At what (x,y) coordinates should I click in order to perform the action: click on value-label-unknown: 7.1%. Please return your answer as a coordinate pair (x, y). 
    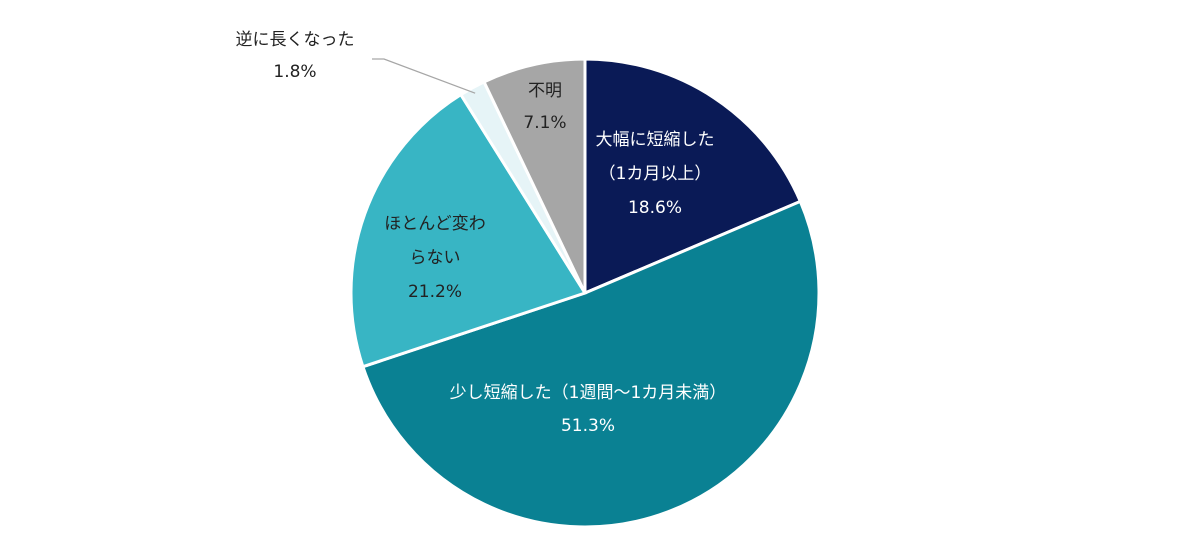
    Looking at the image, I should click on (544, 123).